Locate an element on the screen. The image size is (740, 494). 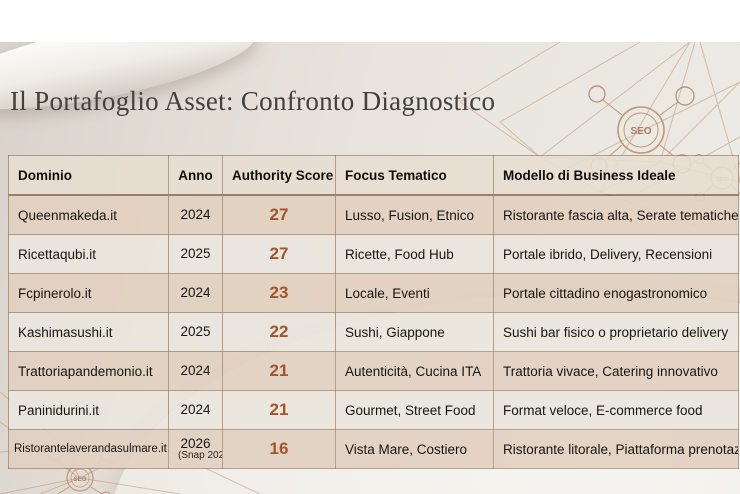
cell-dominio: Ricettaqubi.it is located at coordinates (88, 254).